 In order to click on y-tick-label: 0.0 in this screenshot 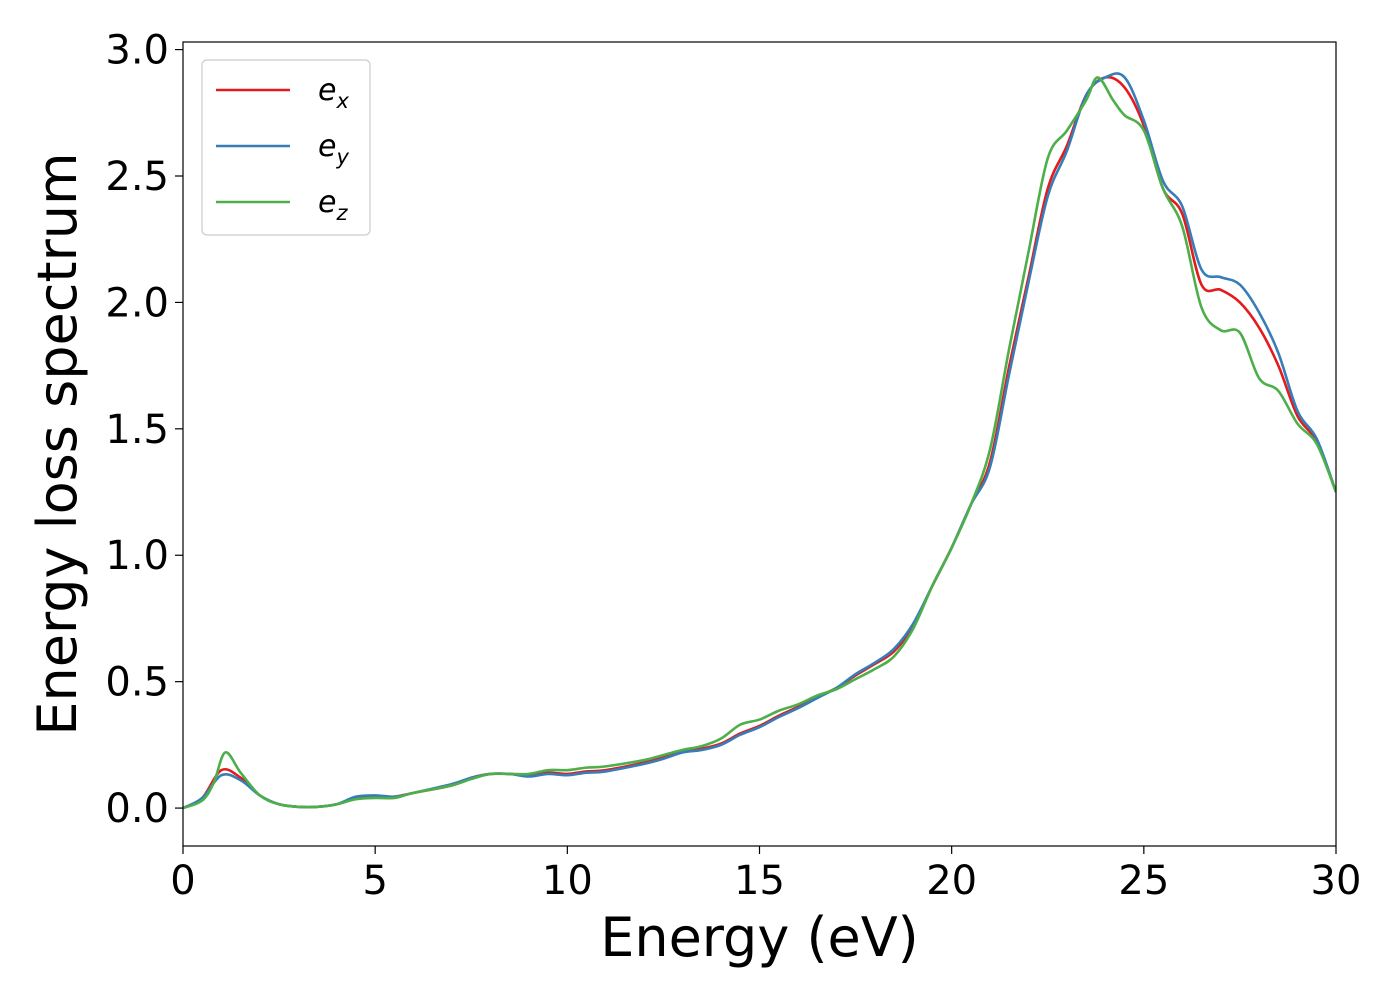, I will do `click(137, 809)`.